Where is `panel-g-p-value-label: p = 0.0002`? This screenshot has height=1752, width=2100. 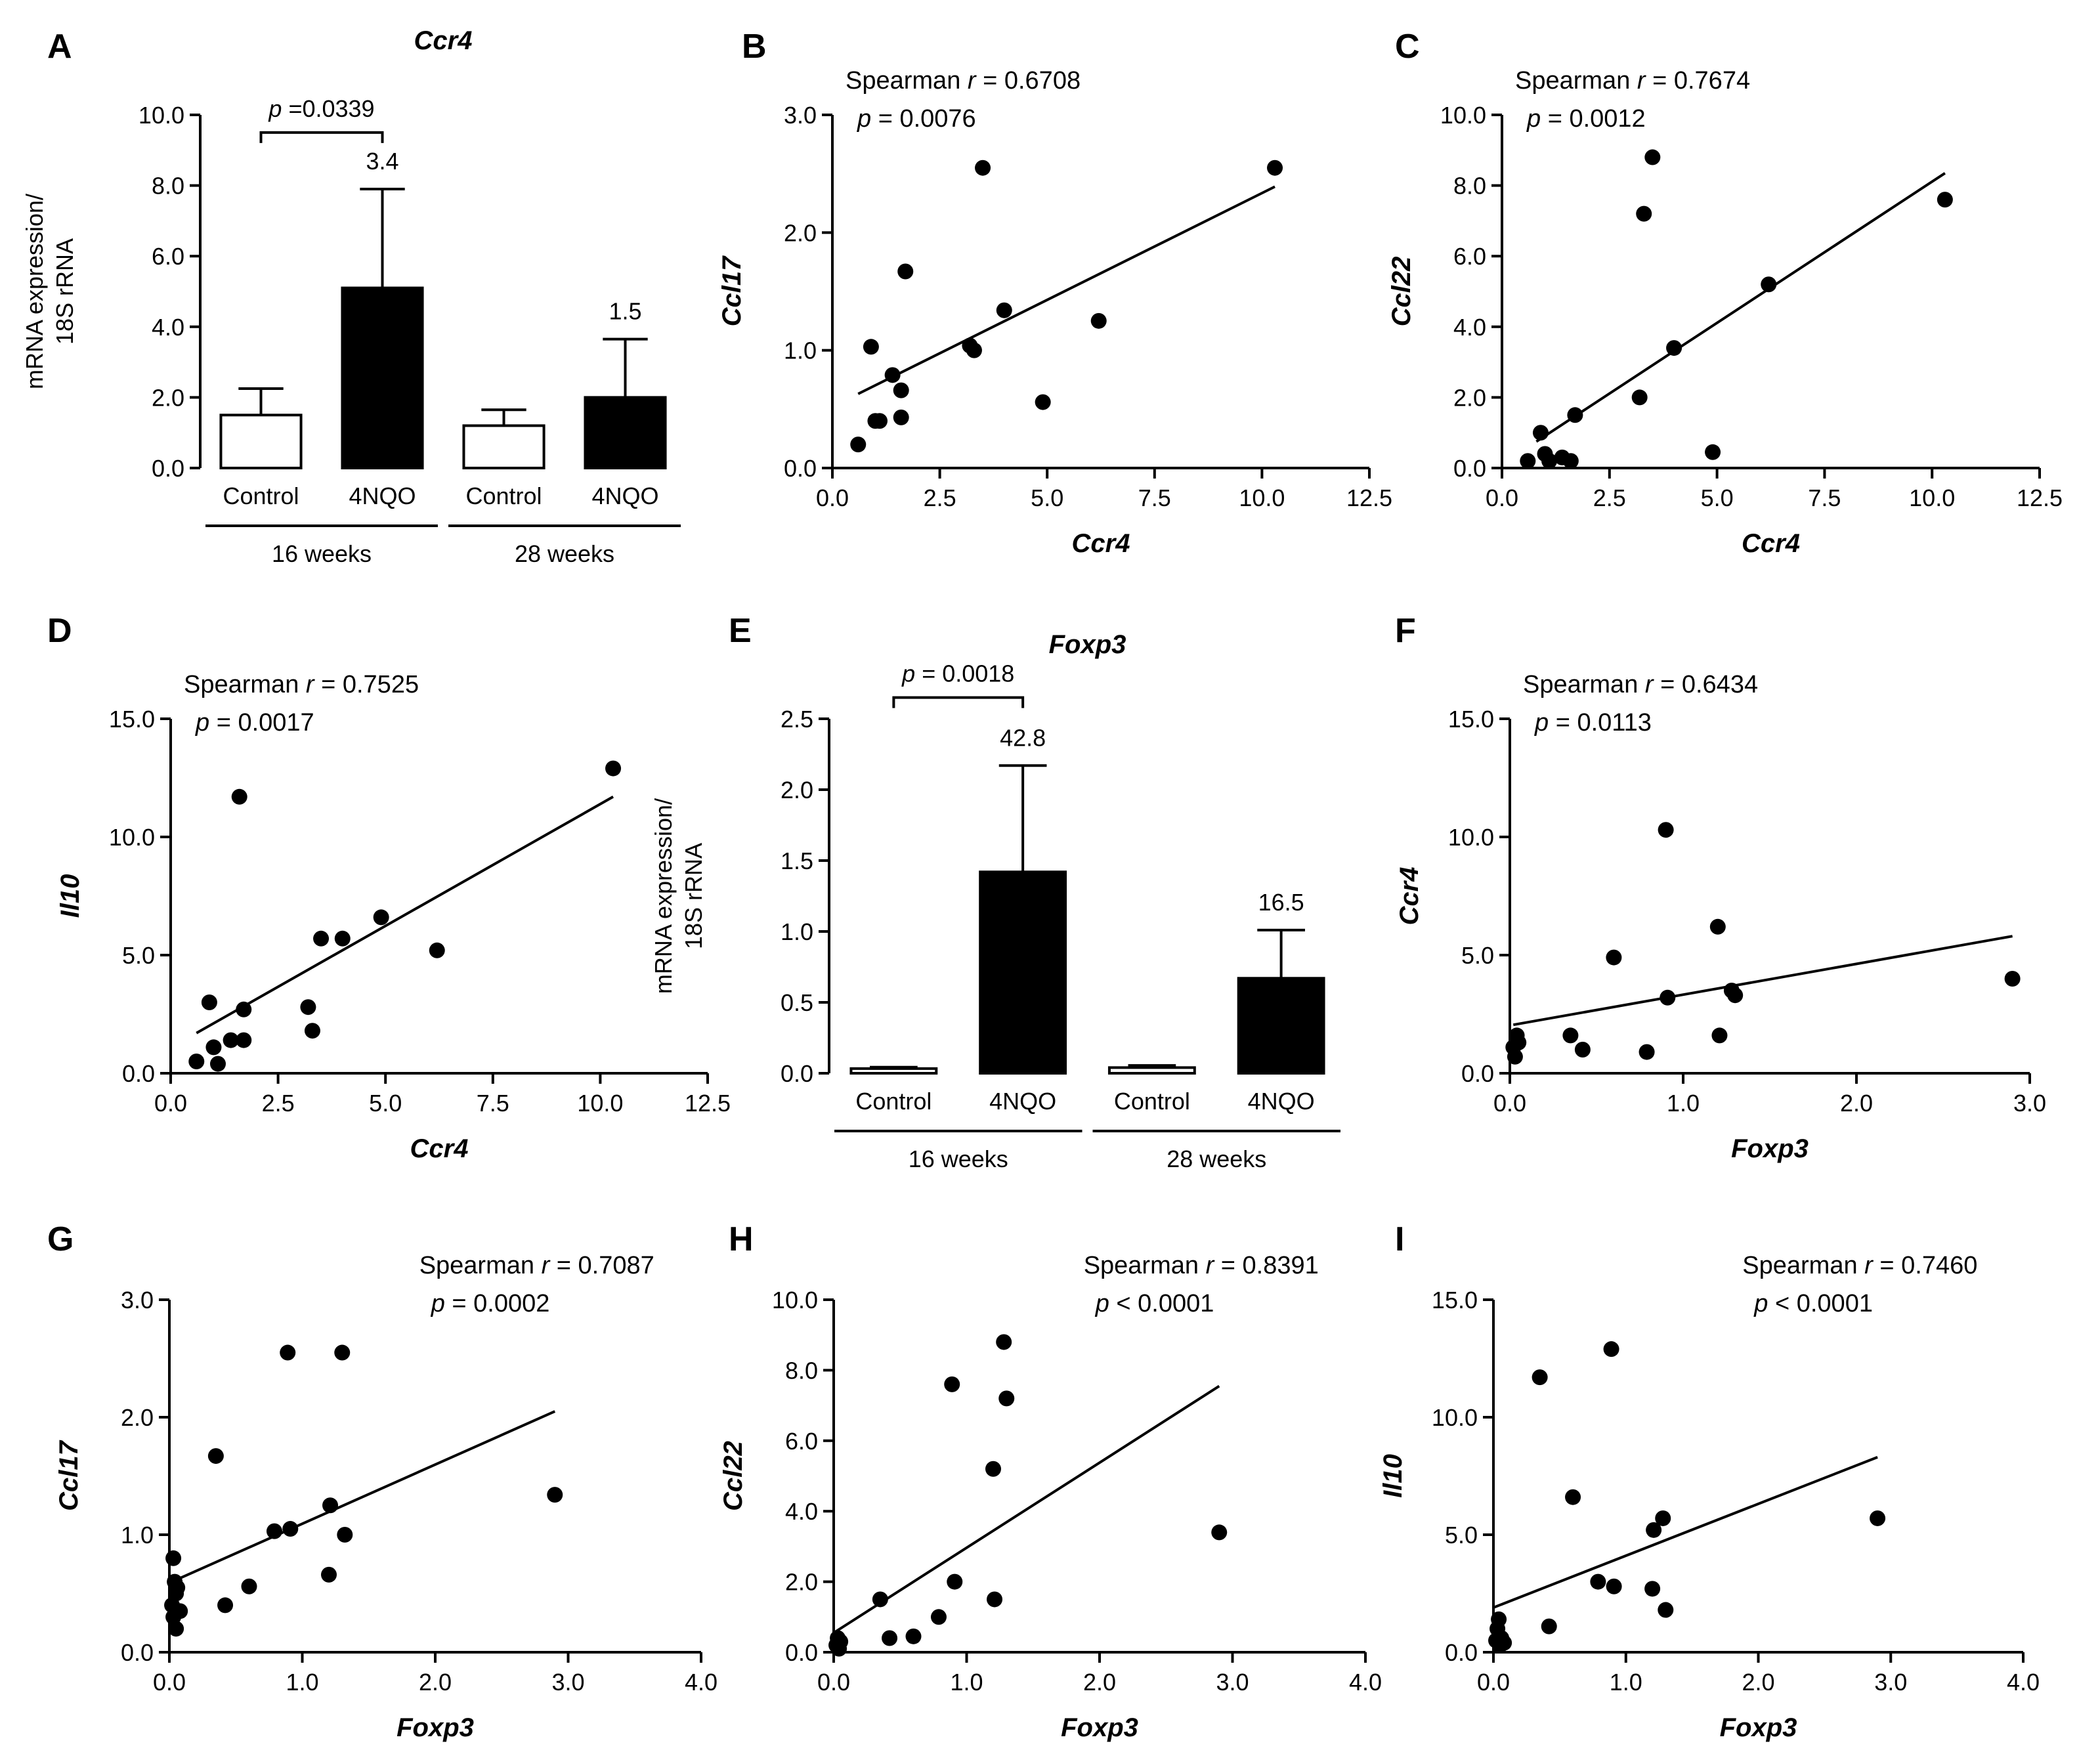 panel-g-p-value-label: p = 0.0002 is located at coordinates (490, 1303).